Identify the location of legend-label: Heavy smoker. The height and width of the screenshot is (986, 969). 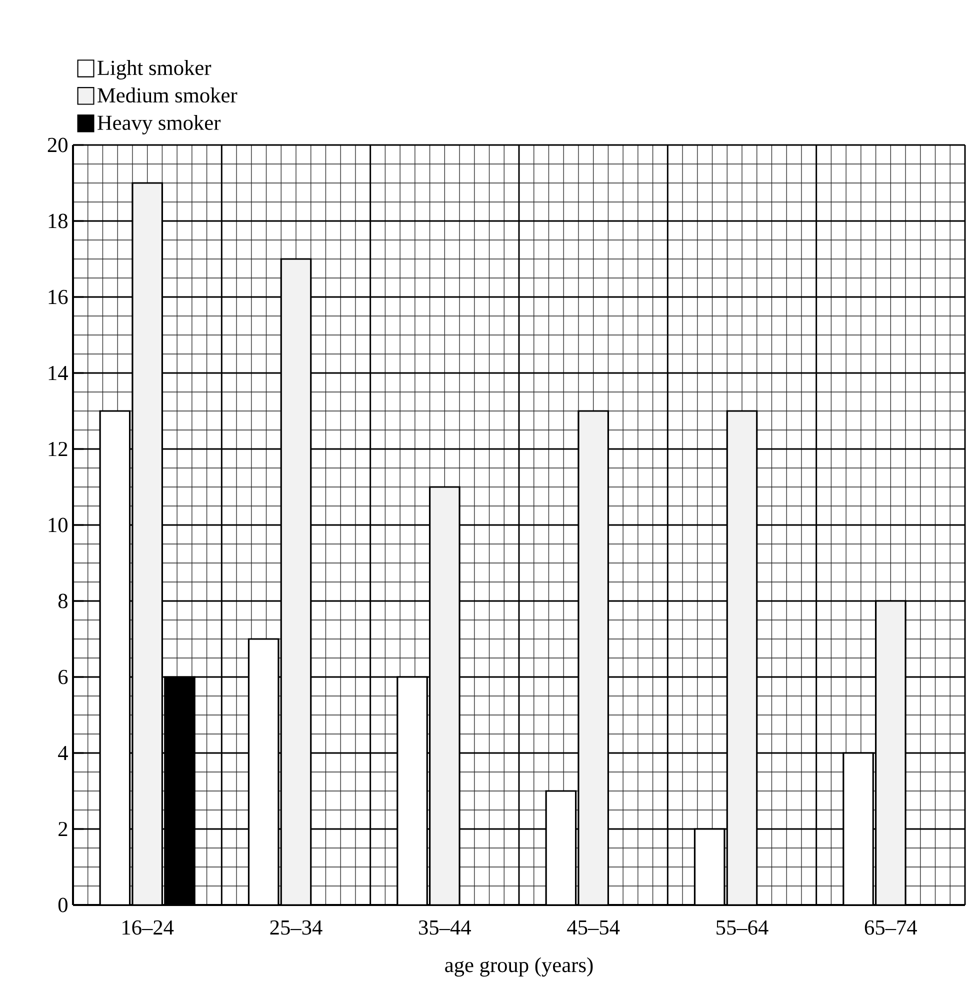
(159, 124).